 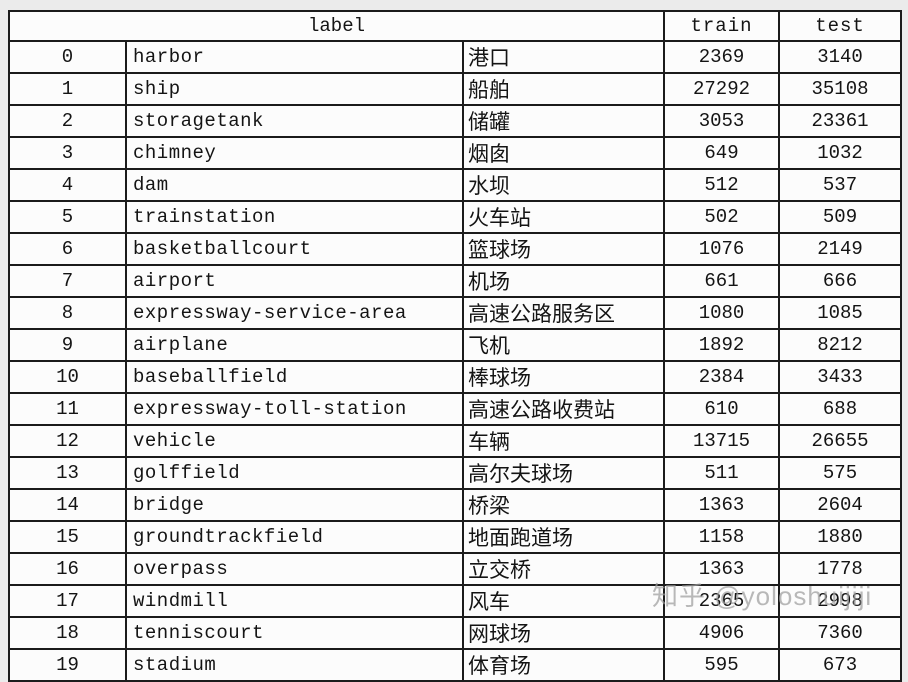 I want to click on label-en: groundtrackfield, so click(x=294, y=537).